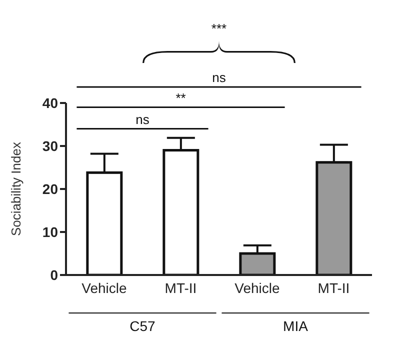 This screenshot has height=350, width=400. Describe the element at coordinates (181, 98) in the screenshot. I see `annotation: **` at that location.